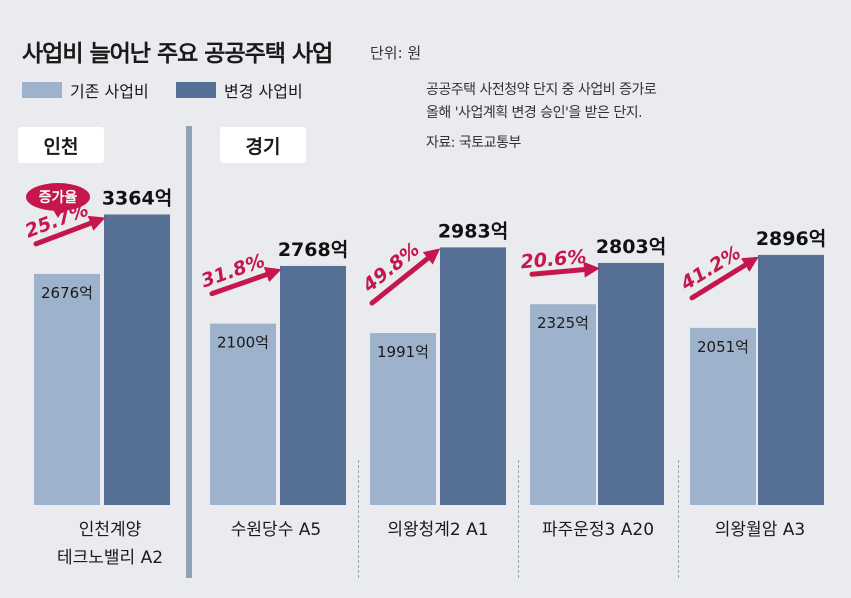 The height and width of the screenshot is (598, 851). Describe the element at coordinates (177, 54) in the screenshot. I see `page-title: 사업비 늘어난 주요 공공주택 사업` at that location.